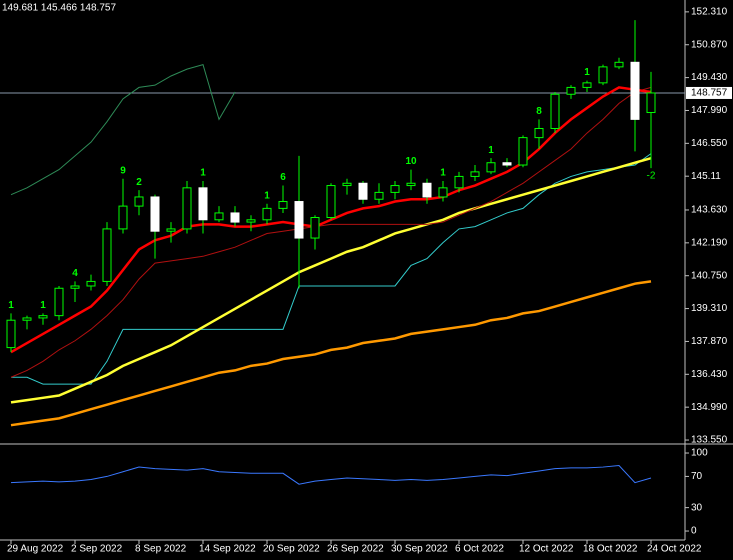  I want to click on x-tick-label: 12 Oct 2022, so click(546, 549).